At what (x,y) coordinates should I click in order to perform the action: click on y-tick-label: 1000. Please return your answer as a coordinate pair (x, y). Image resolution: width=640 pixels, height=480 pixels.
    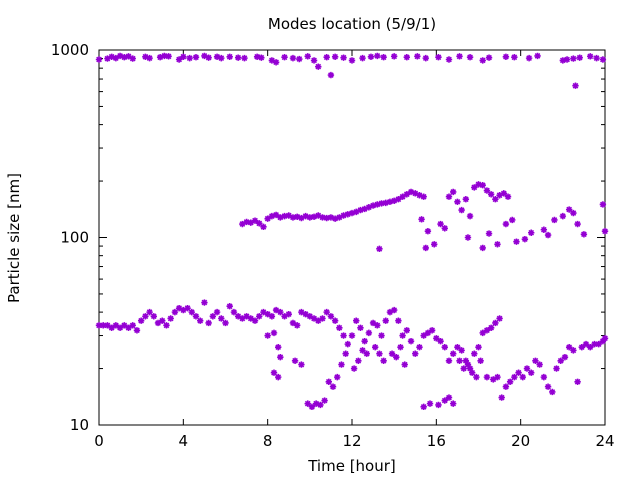
    Looking at the image, I should click on (70, 50).